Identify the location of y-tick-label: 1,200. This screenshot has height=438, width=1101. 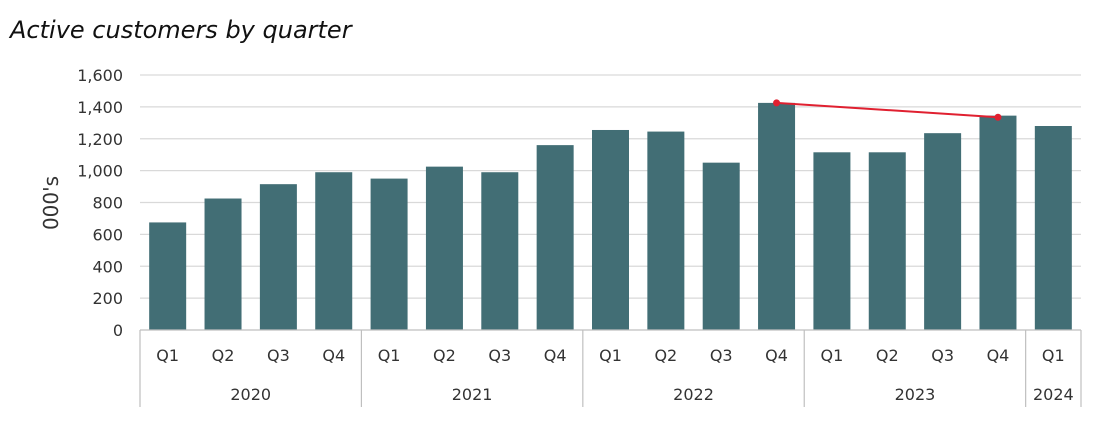
(100, 139).